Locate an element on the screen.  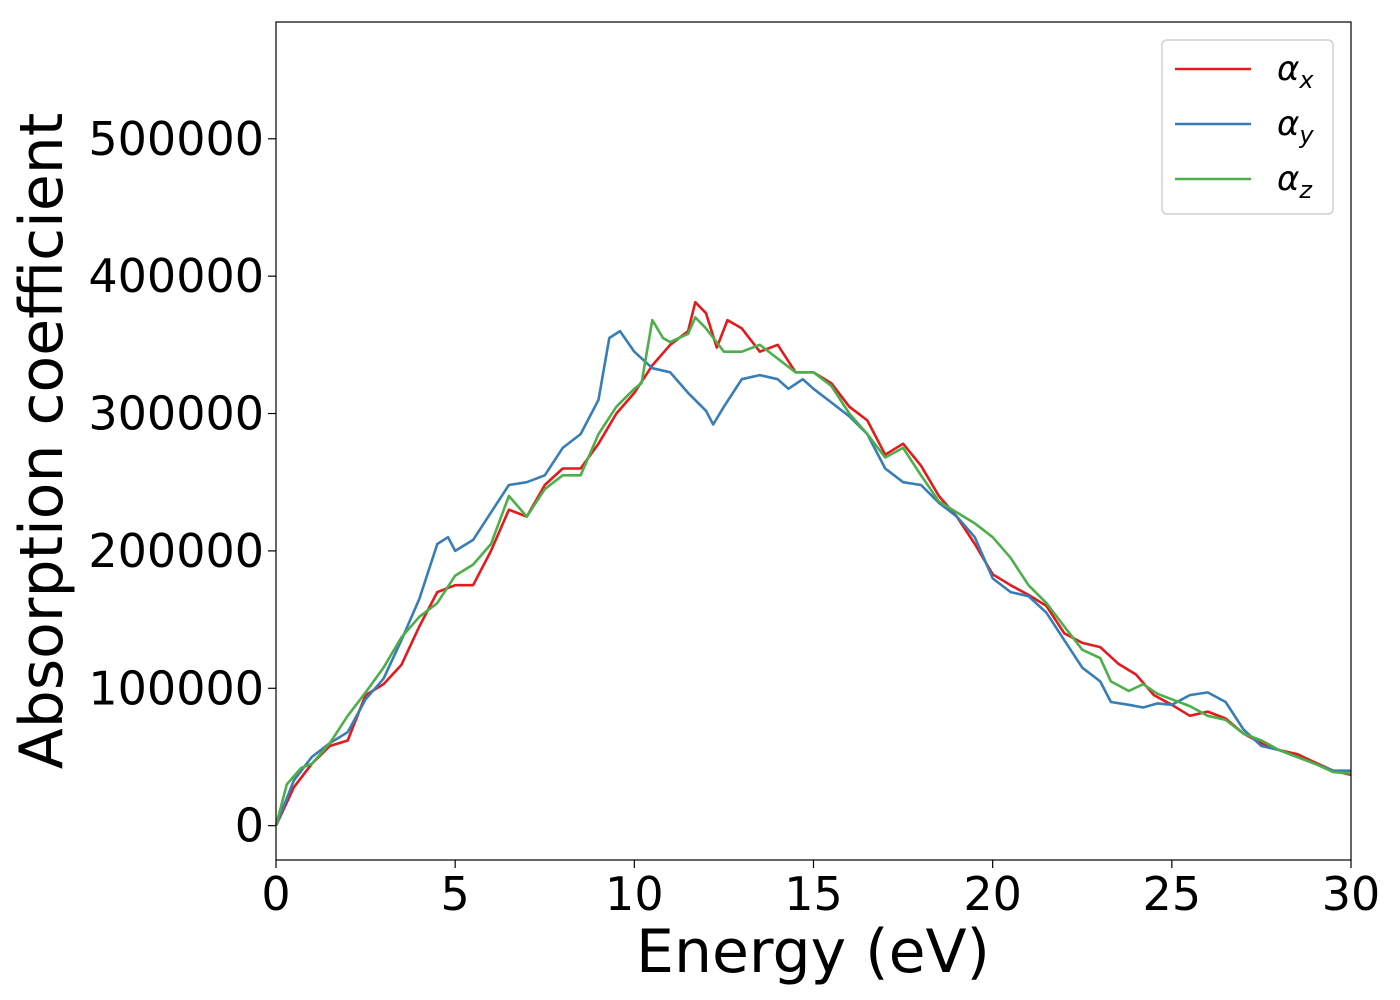
legend: αx αy αz is located at coordinates (1247, 127).